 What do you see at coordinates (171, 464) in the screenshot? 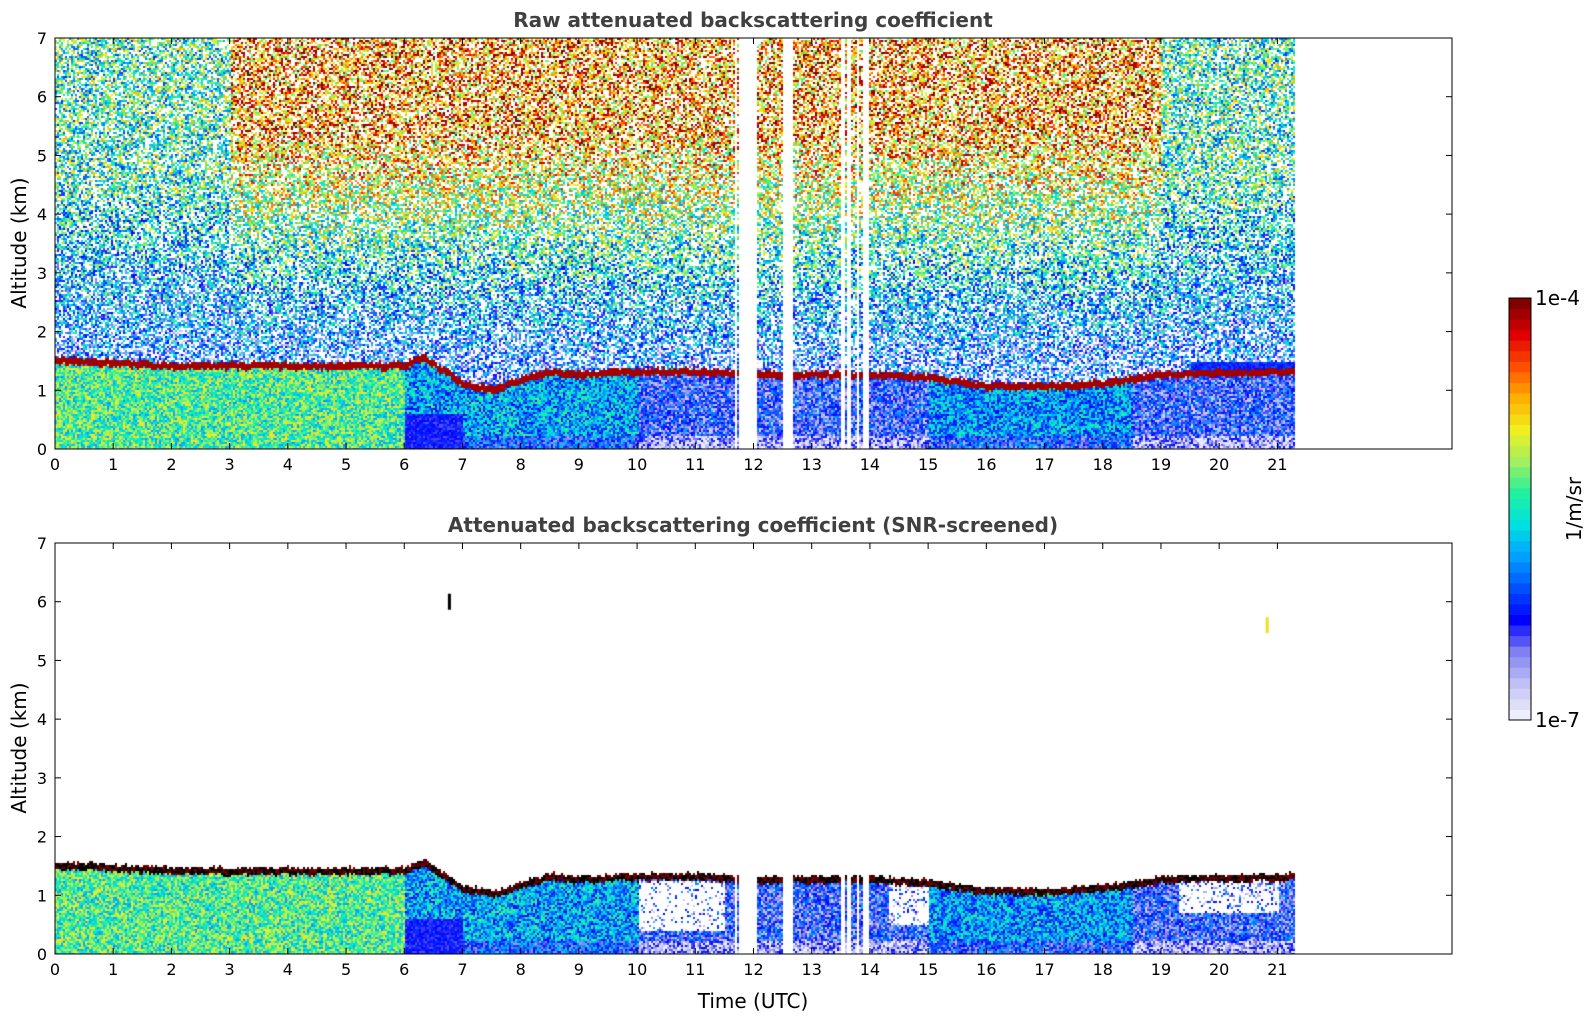
I see `x-tick-label: 2` at bounding box center [171, 464].